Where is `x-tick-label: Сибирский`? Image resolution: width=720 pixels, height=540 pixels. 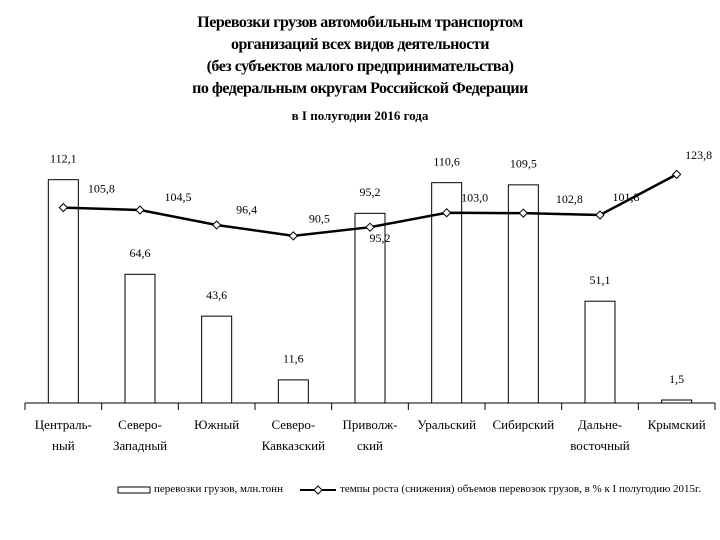 x-tick-label: Сибирский is located at coordinates (523, 424).